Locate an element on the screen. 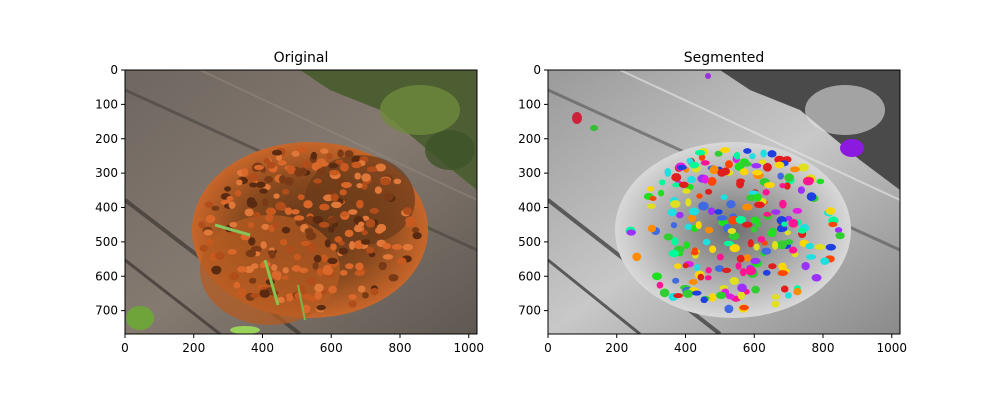 The image size is (1000, 400). original-x-tick-label: 1000 is located at coordinates (468, 348).